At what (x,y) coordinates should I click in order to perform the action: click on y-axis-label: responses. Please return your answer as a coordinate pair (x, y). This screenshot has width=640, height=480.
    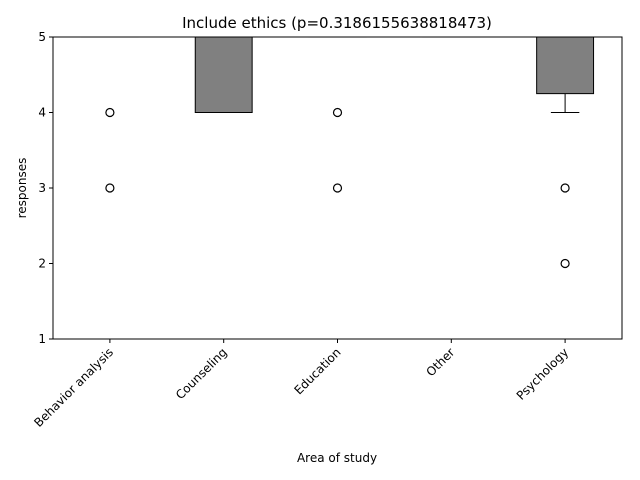
    Looking at the image, I should click on (22, 188).